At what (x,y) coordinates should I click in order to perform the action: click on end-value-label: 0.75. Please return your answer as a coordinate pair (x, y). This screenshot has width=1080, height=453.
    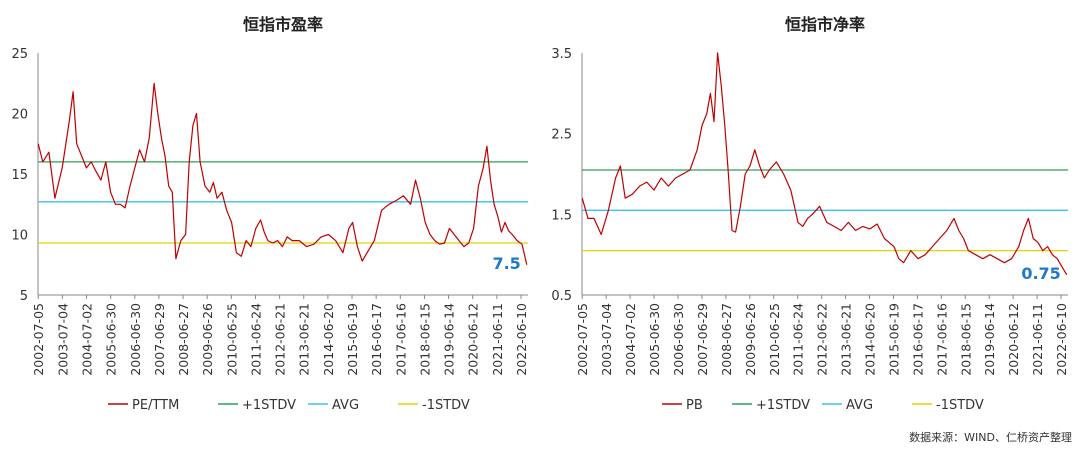
    Looking at the image, I should click on (1040, 273).